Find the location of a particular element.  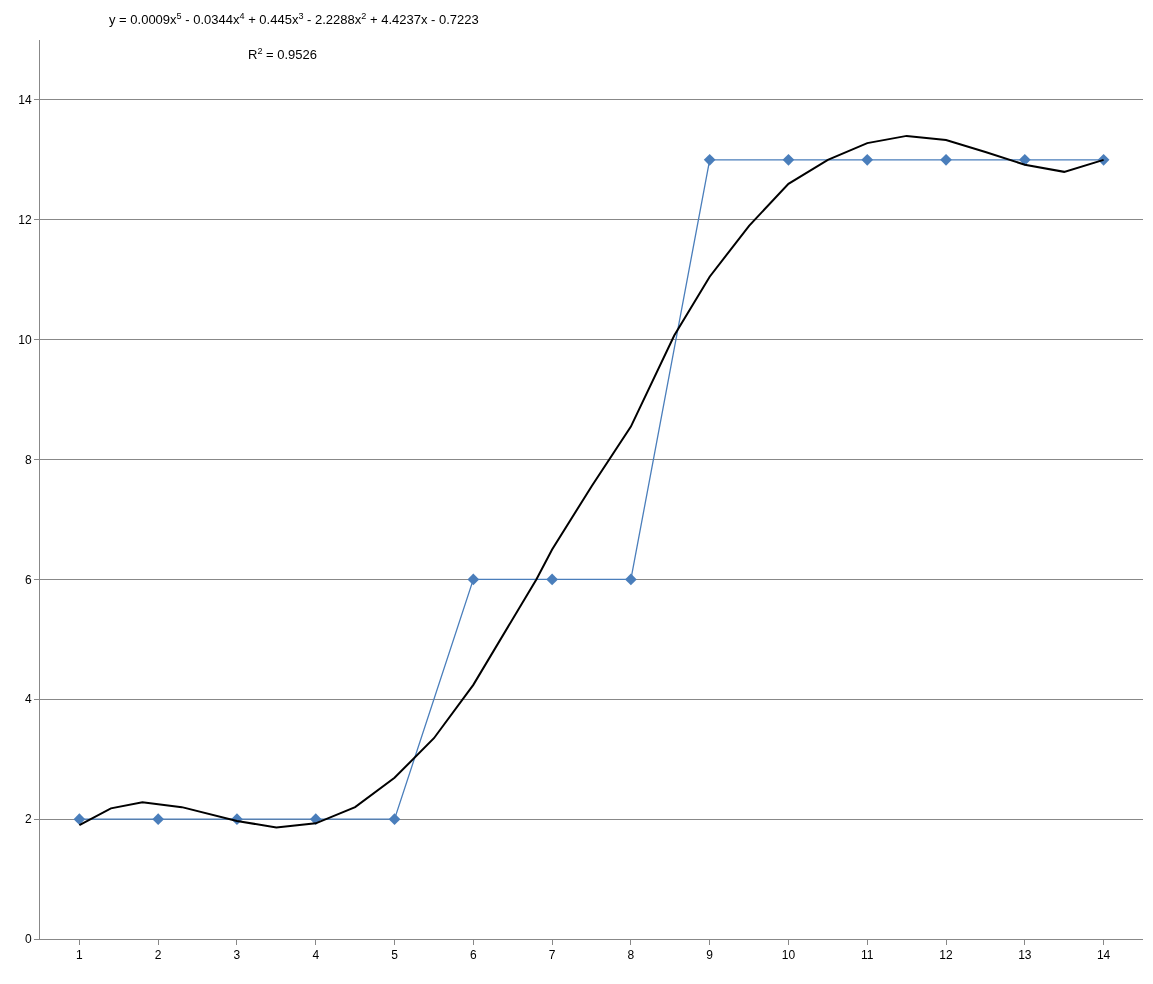

y-tick-label: 10 is located at coordinates (25, 339).